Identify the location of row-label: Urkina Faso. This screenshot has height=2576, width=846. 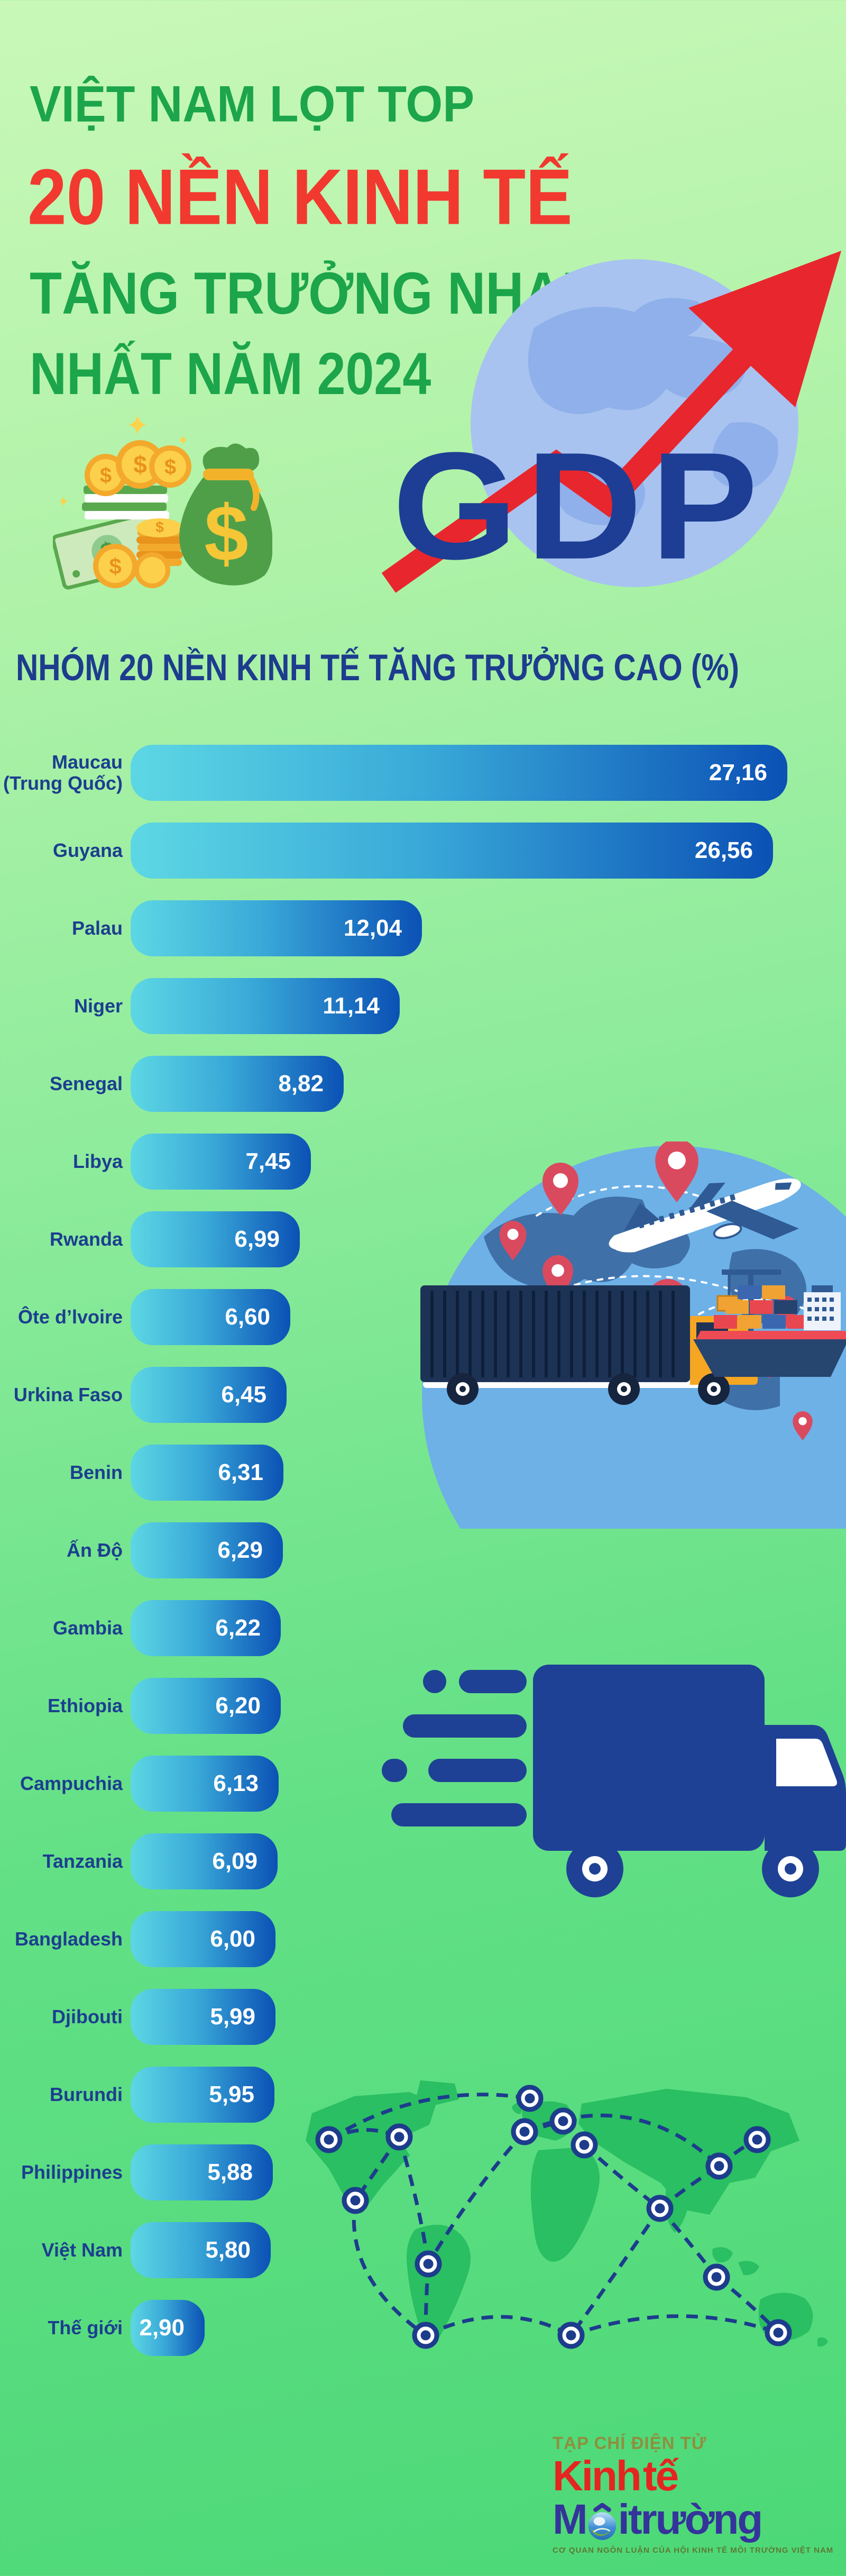
(68, 1394).